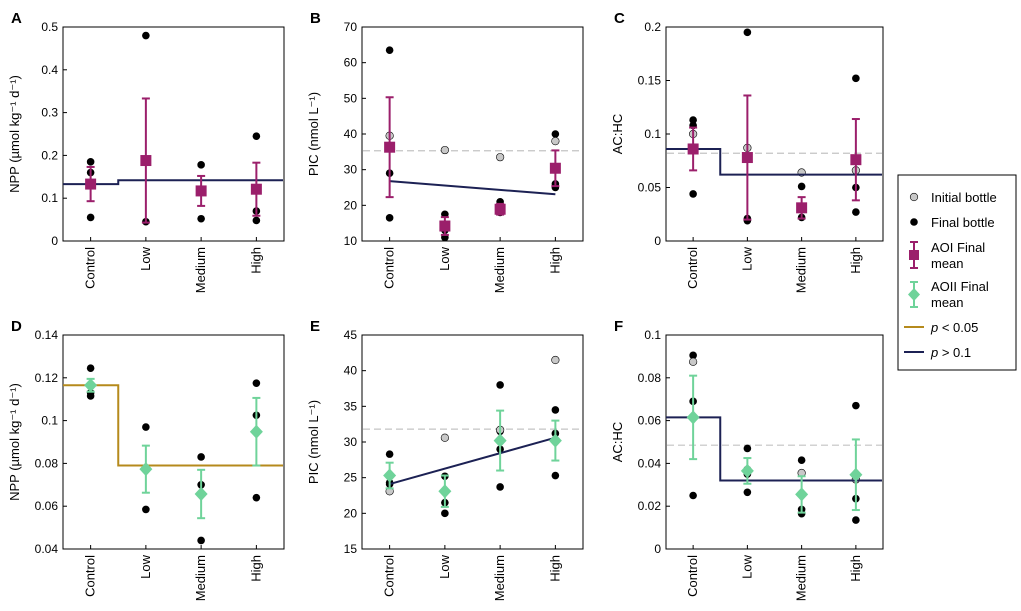 Image resolution: width=1021 pixels, height=611 pixels. What do you see at coordinates (315, 18) in the screenshot?
I see `panel-letter: B` at bounding box center [315, 18].